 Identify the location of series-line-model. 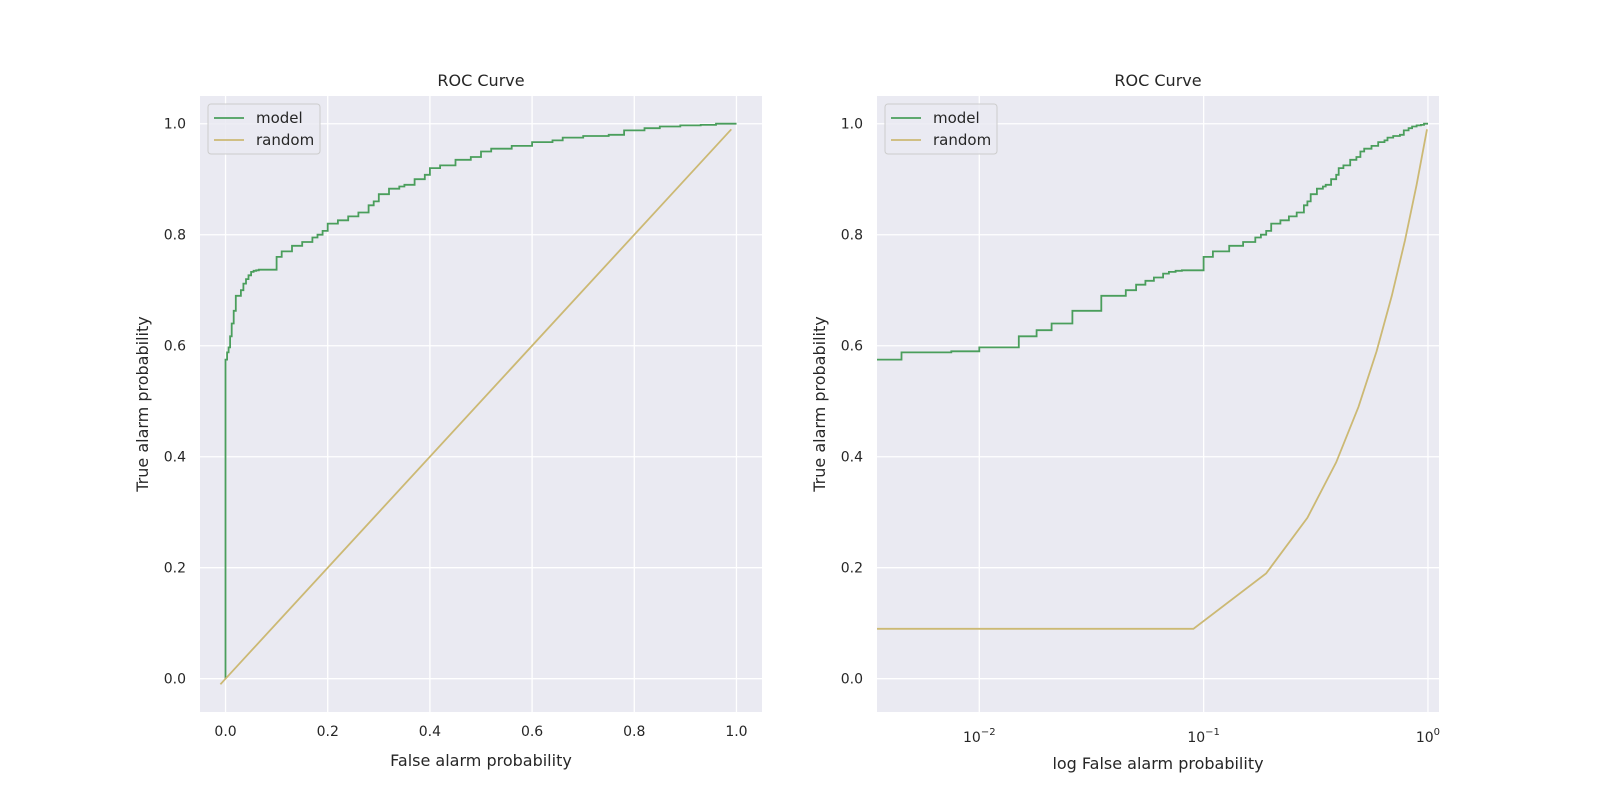
(1152, 241).